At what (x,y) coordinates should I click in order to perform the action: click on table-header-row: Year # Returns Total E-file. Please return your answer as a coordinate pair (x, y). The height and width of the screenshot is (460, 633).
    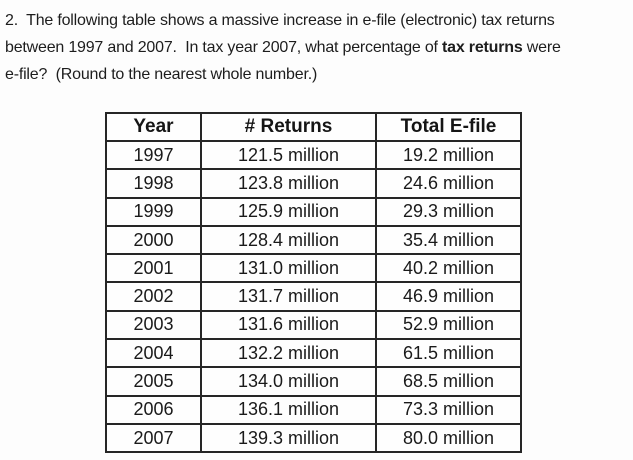
    Looking at the image, I should click on (313, 127).